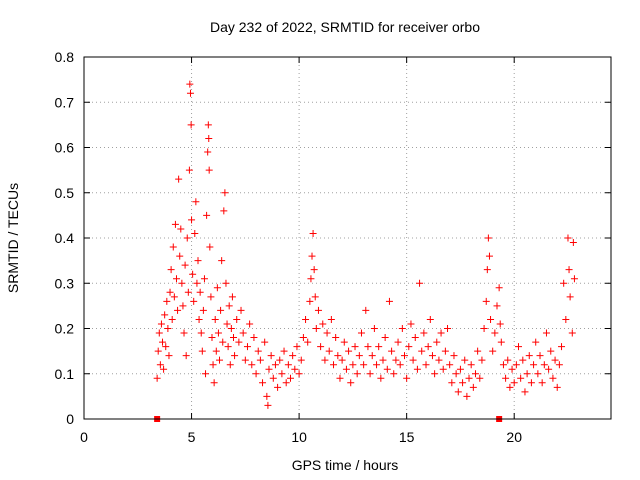 The width and height of the screenshot is (640, 480). I want to click on y-tick-label: 0, so click(70, 419).